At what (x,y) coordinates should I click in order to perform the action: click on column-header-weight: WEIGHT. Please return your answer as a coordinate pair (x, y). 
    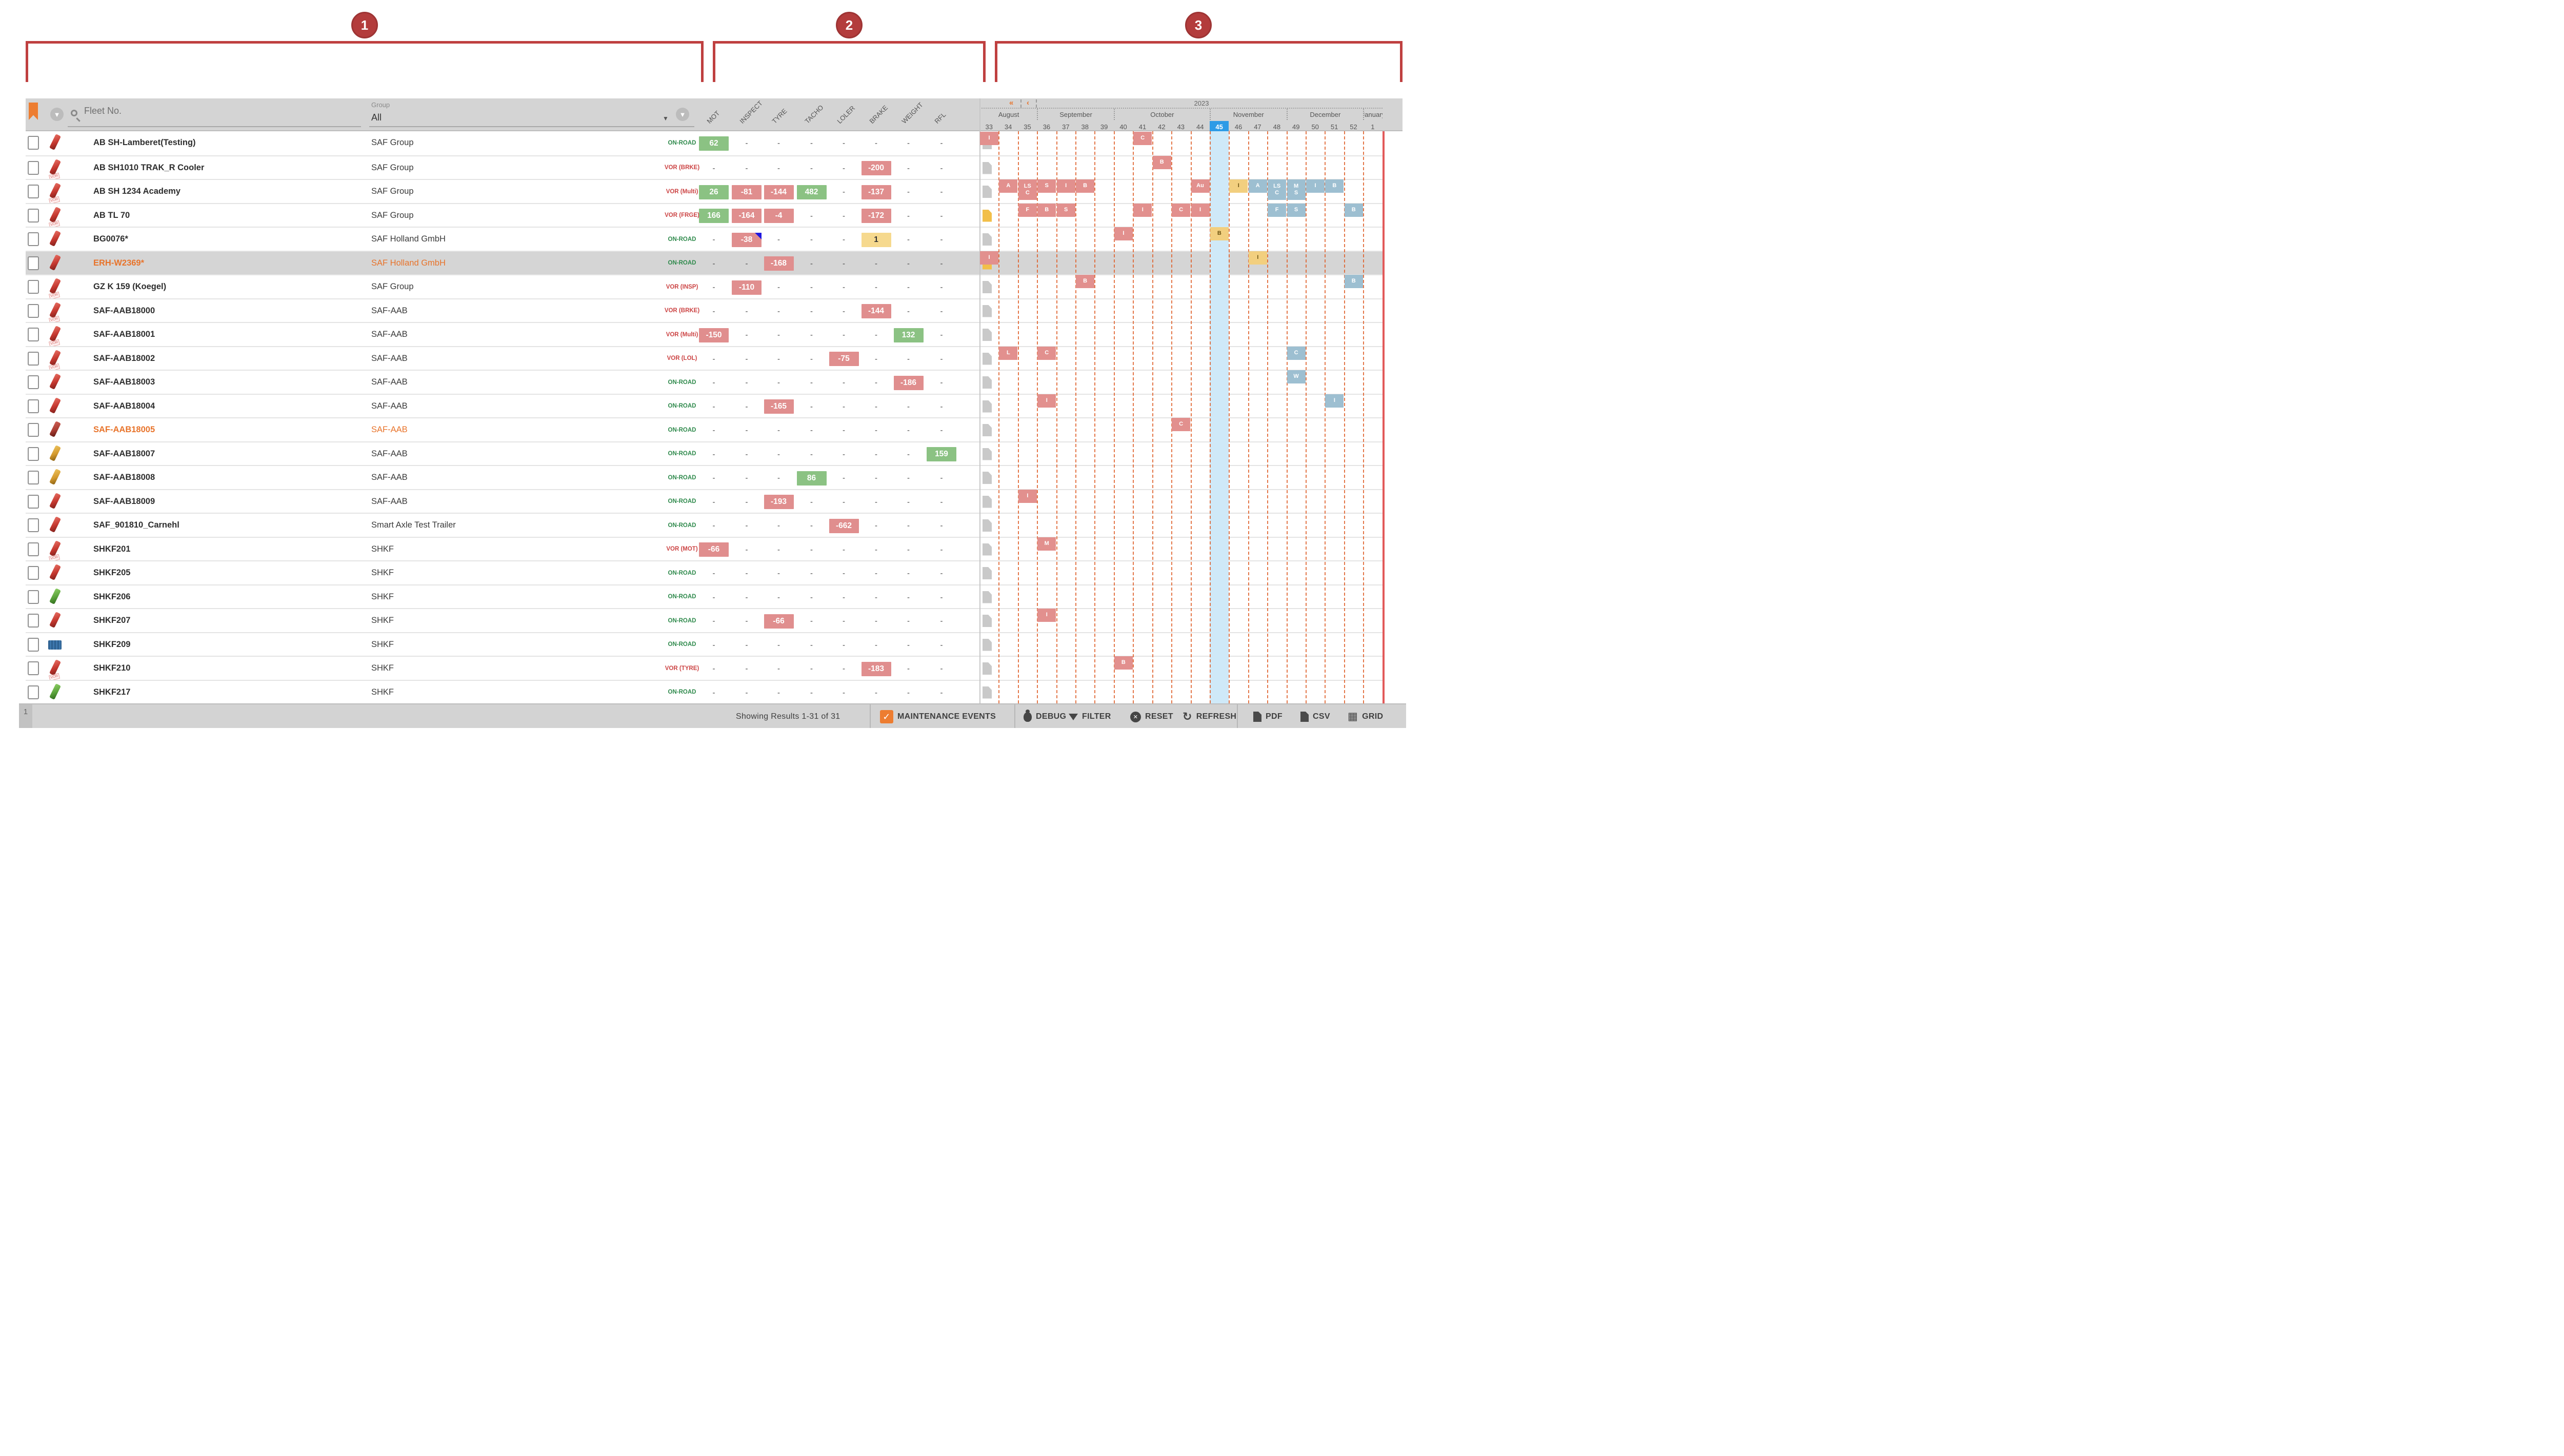
    Looking at the image, I should click on (912, 112).